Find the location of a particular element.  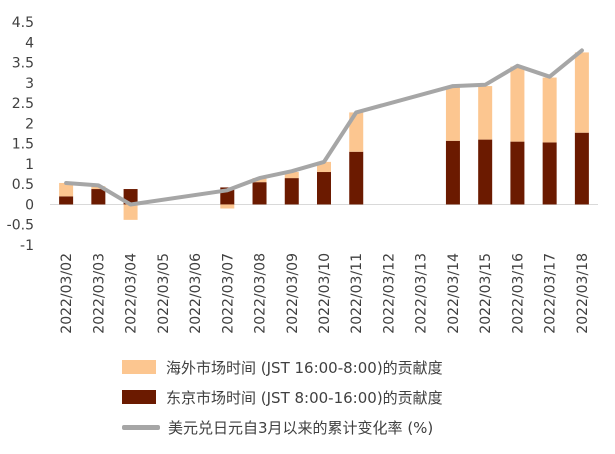

y-tick-label: -1 is located at coordinates (27, 246).